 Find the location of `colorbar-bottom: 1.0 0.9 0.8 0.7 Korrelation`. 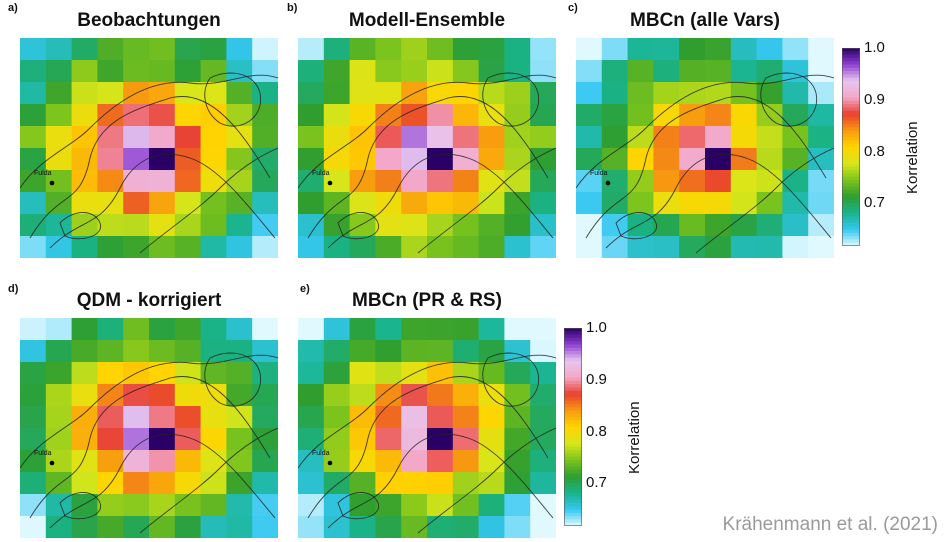

colorbar-bottom: 1.0 0.9 0.8 0.7 Korrelation is located at coordinates (603, 425).